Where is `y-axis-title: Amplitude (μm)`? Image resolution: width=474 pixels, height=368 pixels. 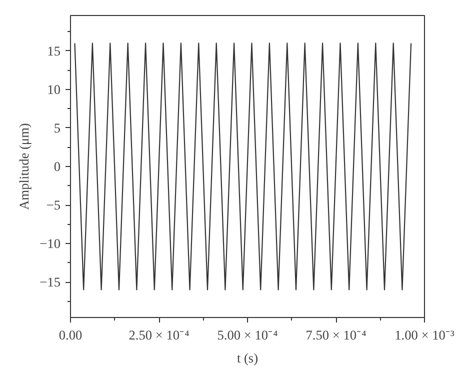 y-axis-title: Amplitude (μm) is located at coordinates (24, 166).